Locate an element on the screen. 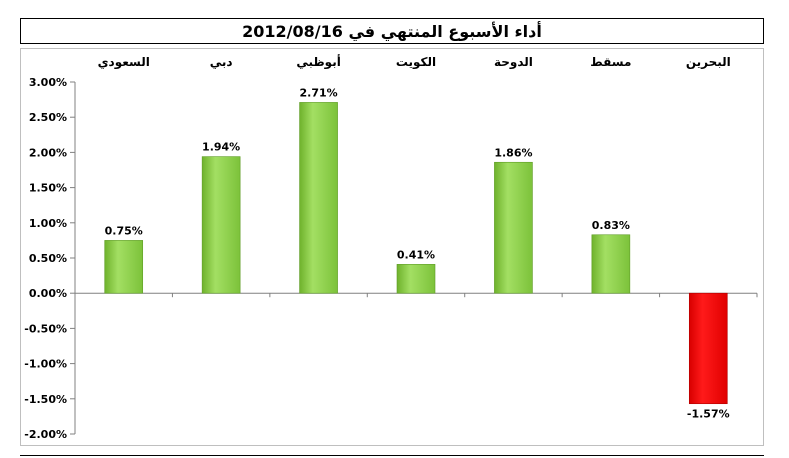 This screenshot has height=458, width=789. y-tick-label: -2.00% is located at coordinates (45, 434).